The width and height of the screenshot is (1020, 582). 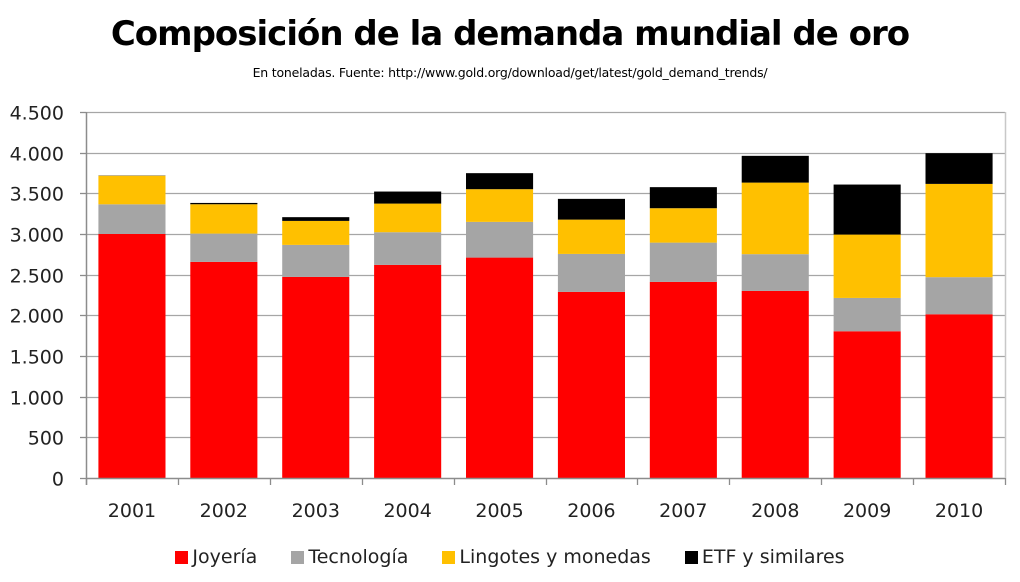 I want to click on bar-segment-joyería-2008, so click(x=775, y=384).